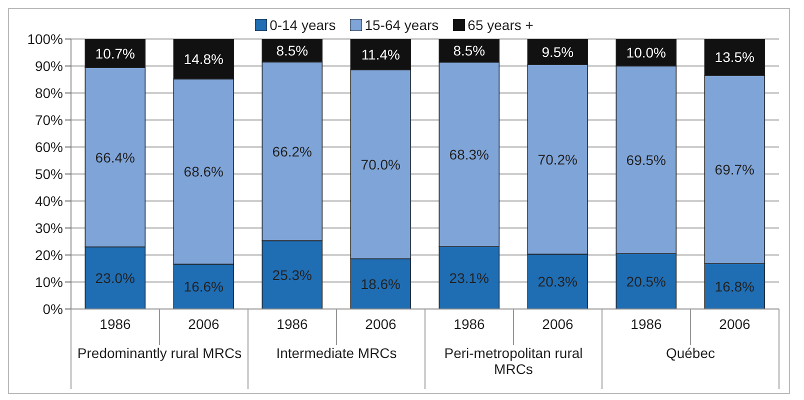  Describe the element at coordinates (469, 278) in the screenshot. I see `data-label: 23.1%` at that location.